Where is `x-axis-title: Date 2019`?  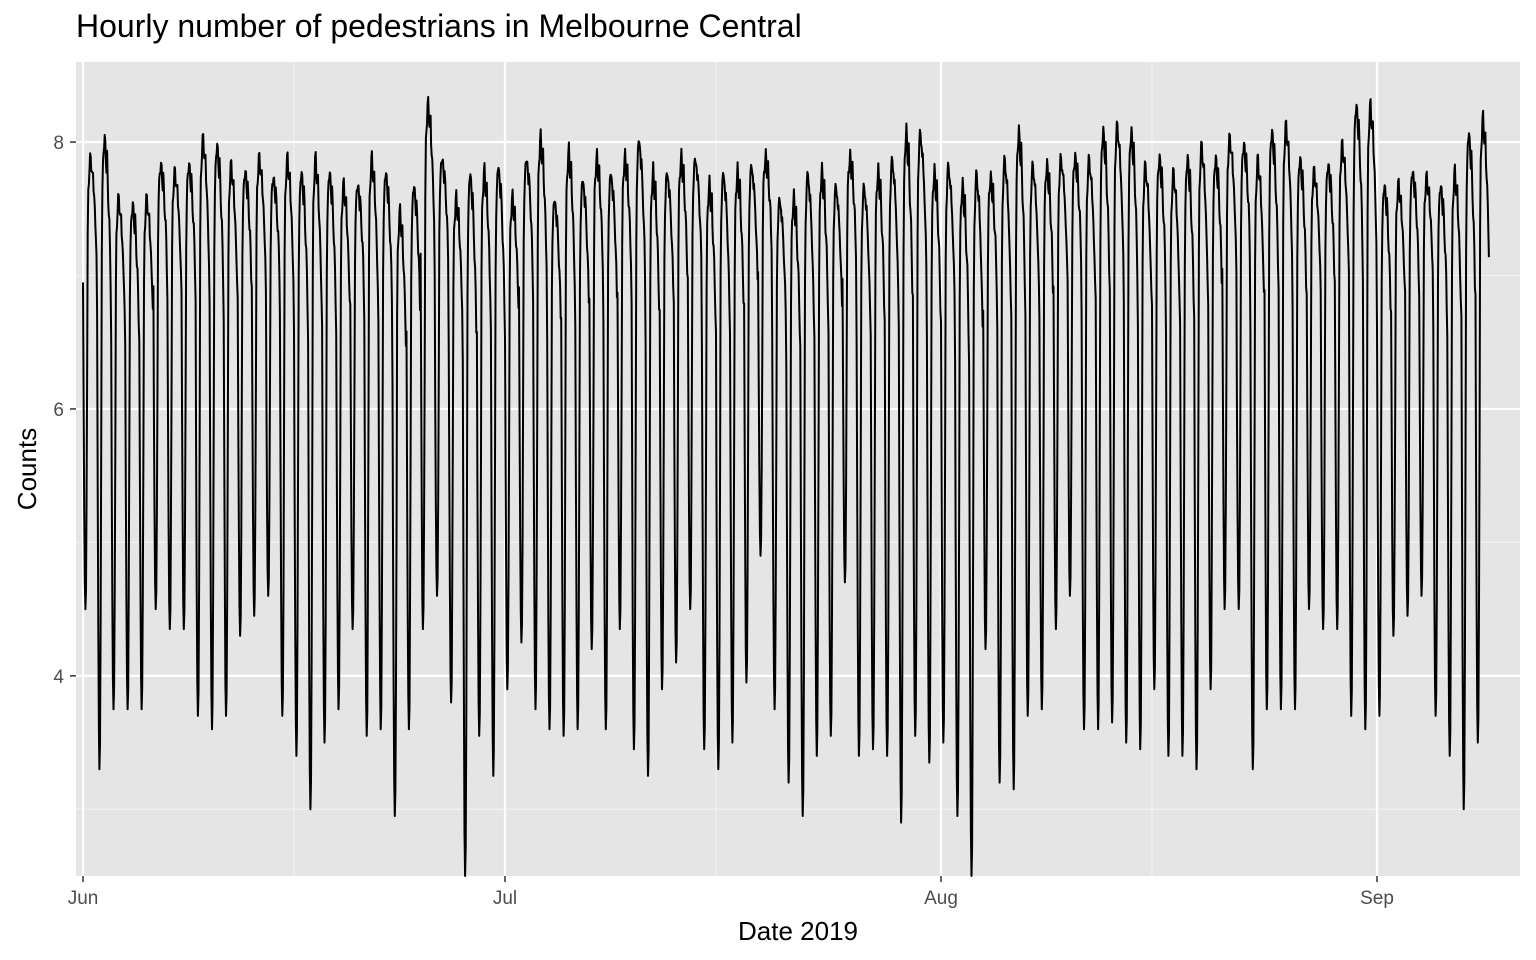
x-axis-title: Date 2019 is located at coordinates (798, 931).